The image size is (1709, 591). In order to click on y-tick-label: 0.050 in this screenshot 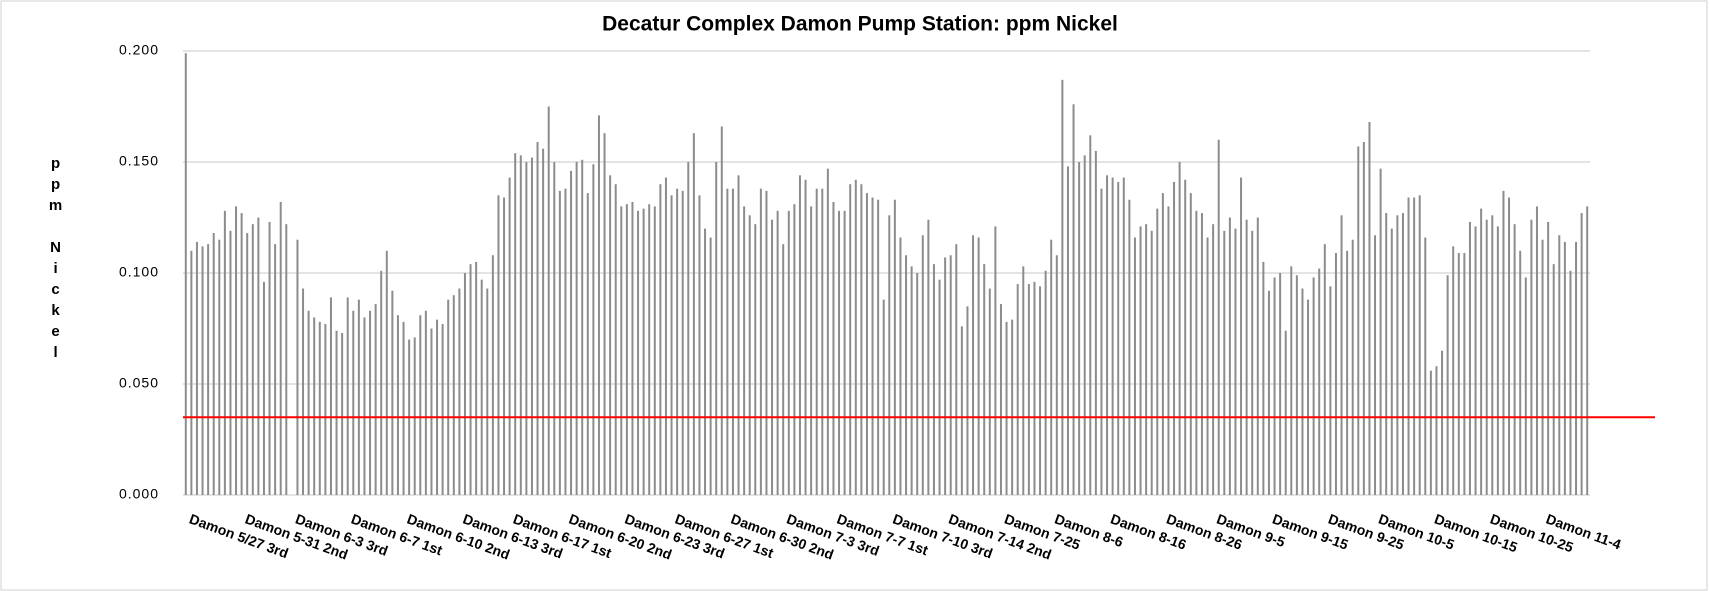, I will do `click(139, 383)`.